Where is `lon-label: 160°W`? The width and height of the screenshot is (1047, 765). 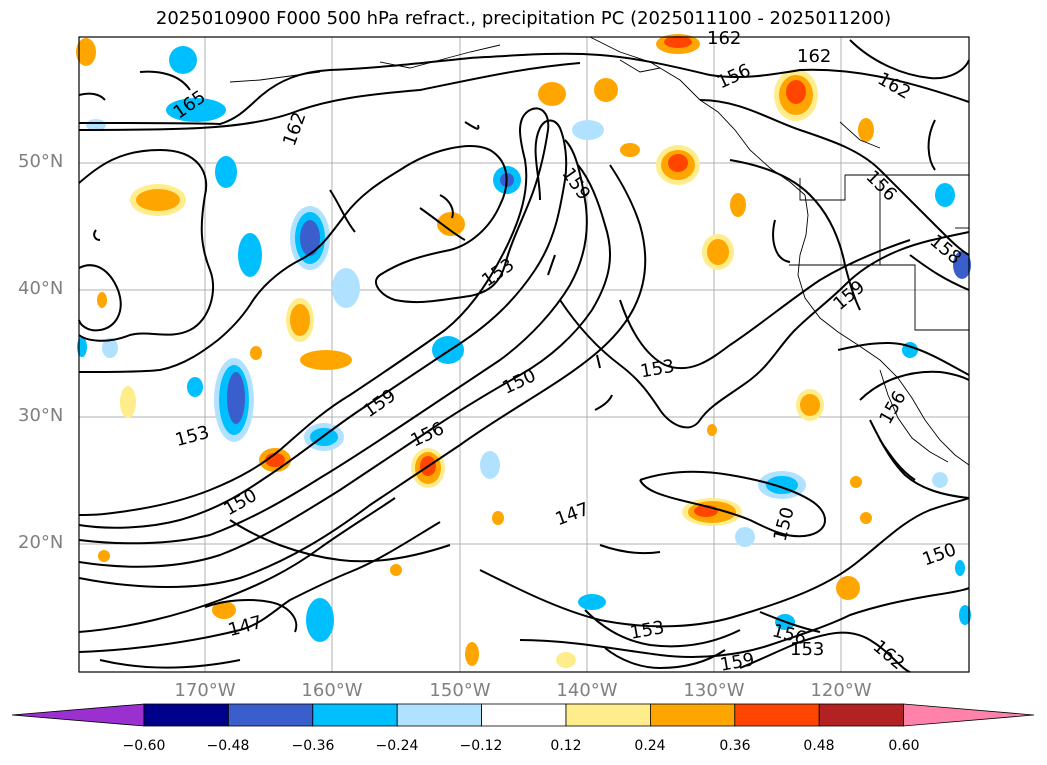
lon-label: 160°W is located at coordinates (332, 690).